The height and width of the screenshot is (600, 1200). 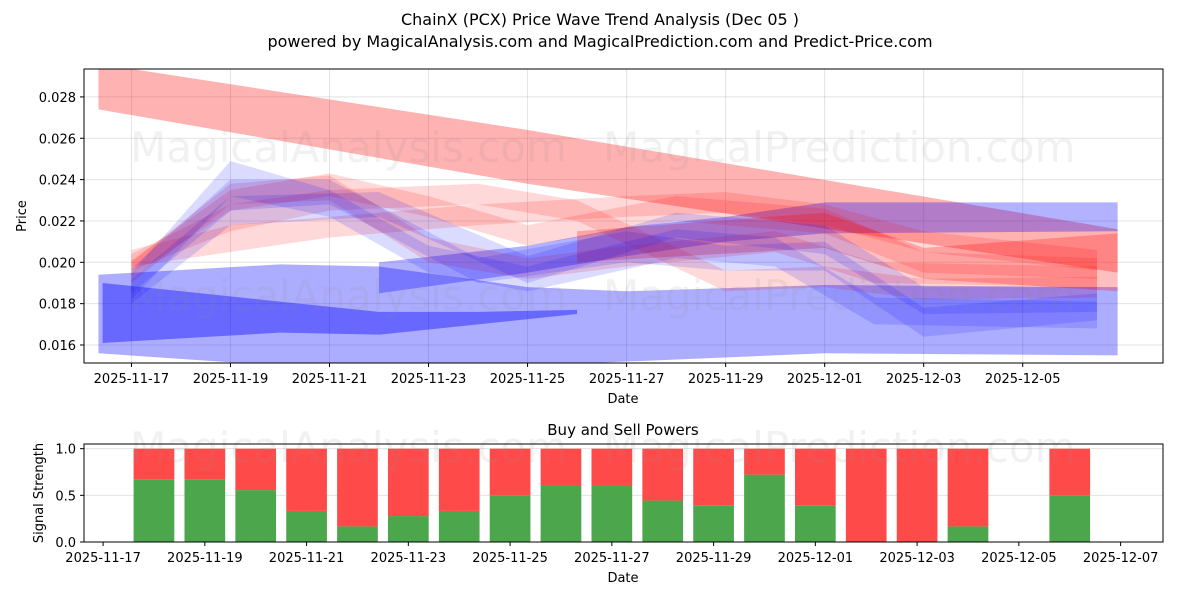 What do you see at coordinates (65, 496) in the screenshot?
I see `y-tick-label: 0.5` at bounding box center [65, 496].